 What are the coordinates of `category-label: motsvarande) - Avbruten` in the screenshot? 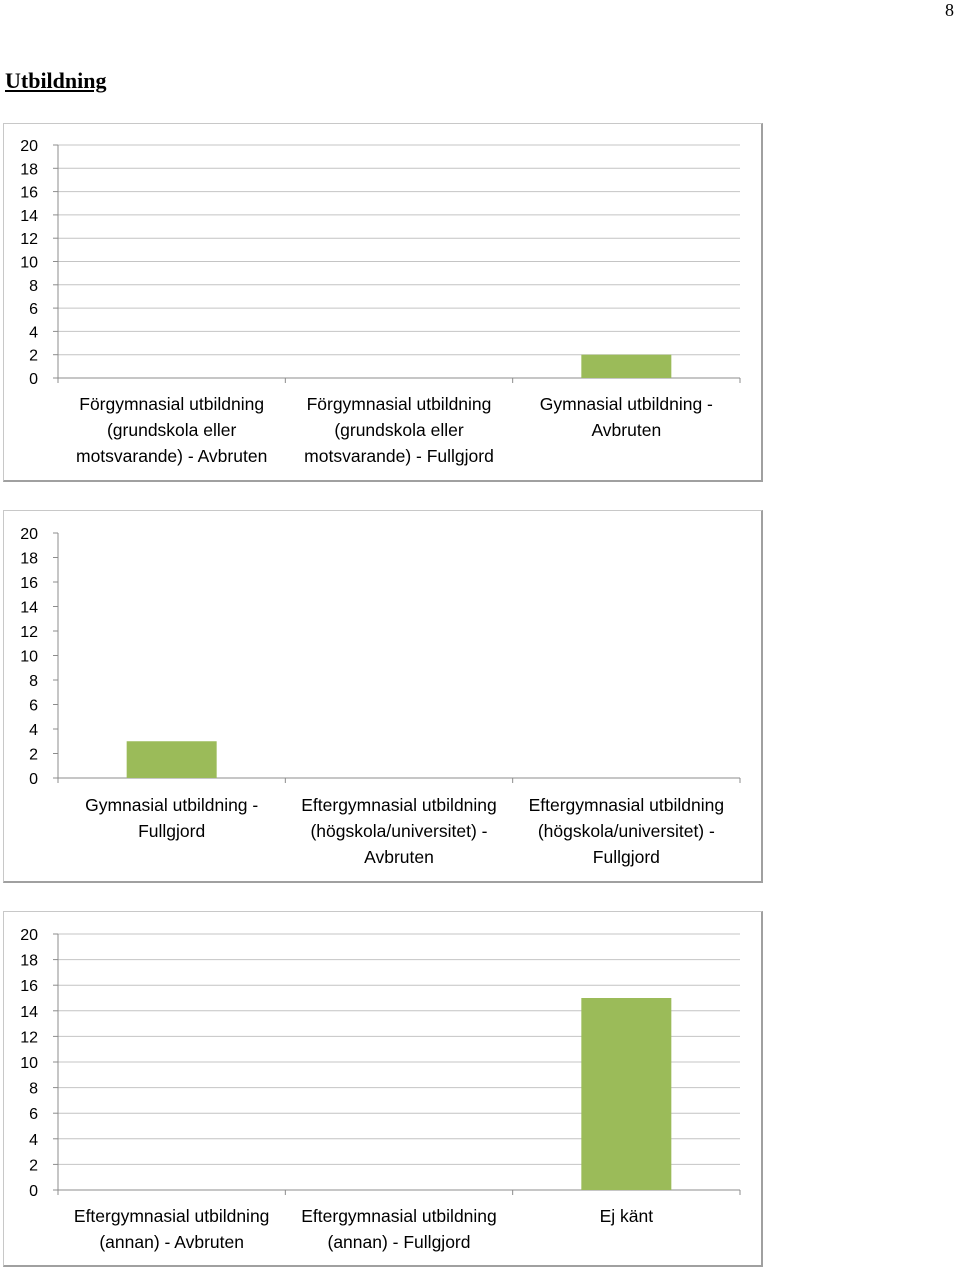 It's located at (171, 456).